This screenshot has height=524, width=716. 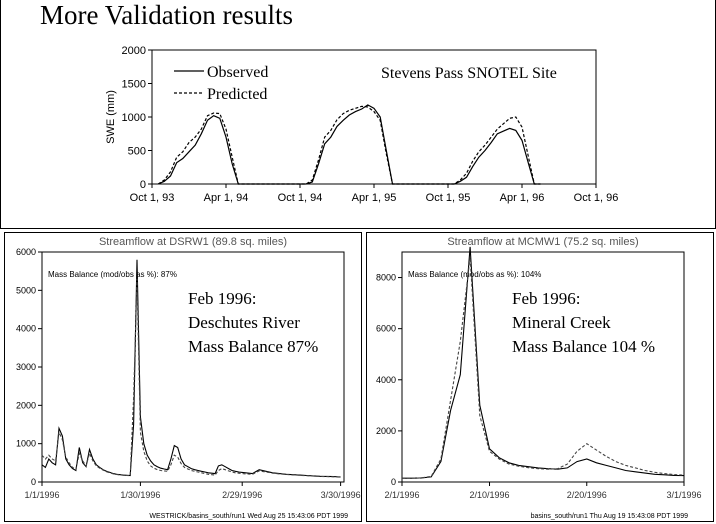 I want to click on series-line-predicted, so click(x=349, y=145).